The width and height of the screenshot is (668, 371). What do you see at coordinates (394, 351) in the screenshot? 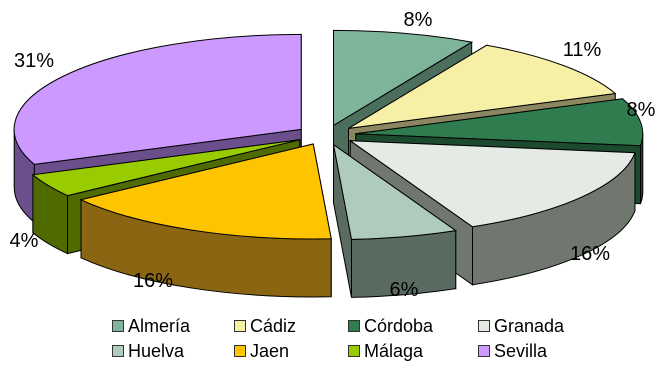
I see `legend-label: Málaga` at bounding box center [394, 351].